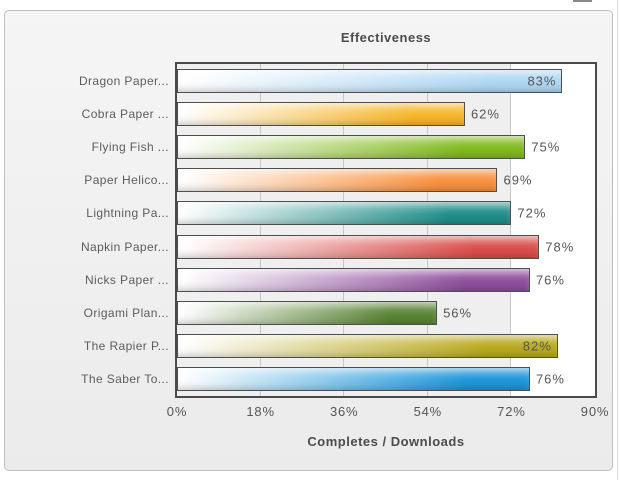 The image size is (621, 480). Describe the element at coordinates (485, 114) in the screenshot. I see `value-label: 62%` at that location.